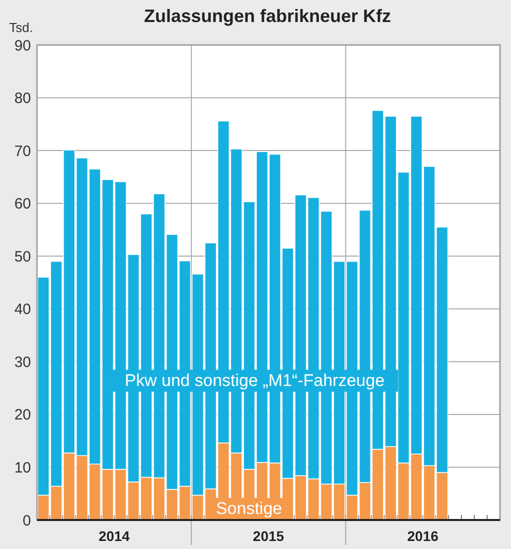 Image resolution: width=511 pixels, height=549 pixels. What do you see at coordinates (22, 362) in the screenshot?
I see `y-tick-label: 30` at bounding box center [22, 362].